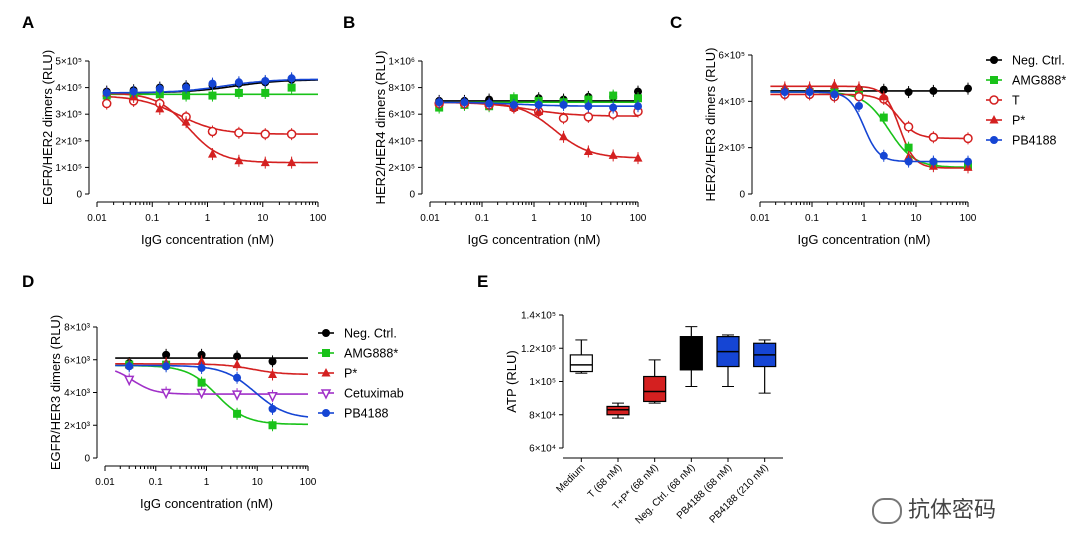 The width and height of the screenshot is (1080, 556). I want to click on panel-label: B, so click(349, 22).